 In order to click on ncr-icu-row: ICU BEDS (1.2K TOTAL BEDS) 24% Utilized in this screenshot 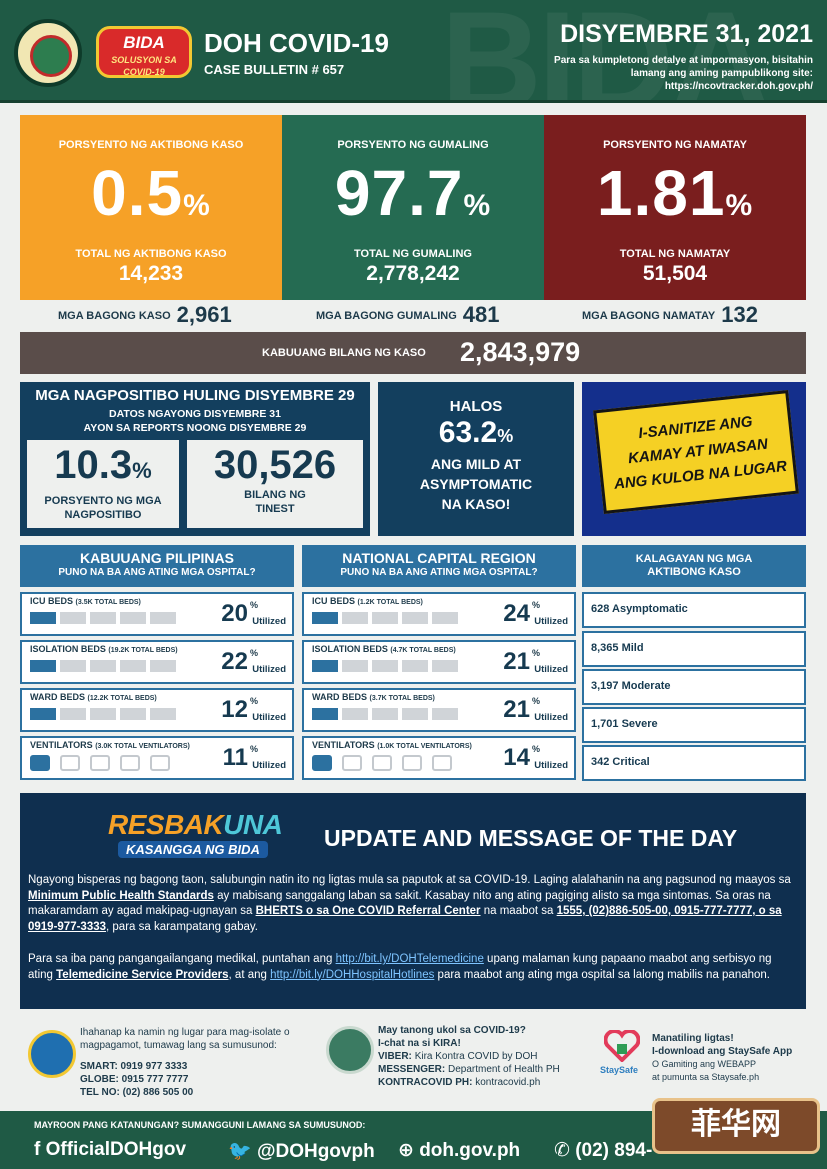, I will do `click(439, 614)`.